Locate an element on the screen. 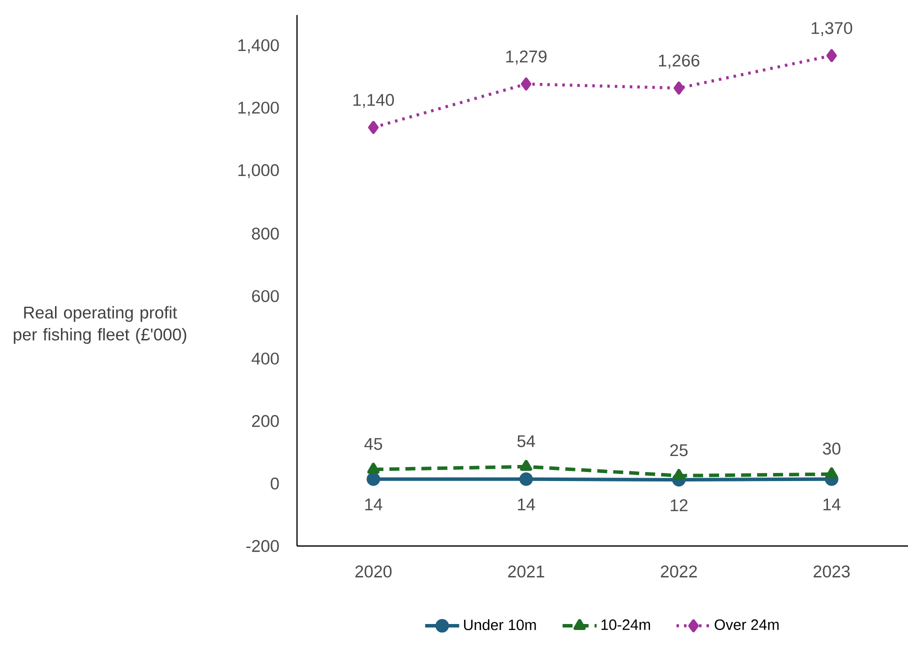 The height and width of the screenshot is (650, 910). y-axis-title: Real operating profit per fishing fleet (£'000) is located at coordinates (100, 325).